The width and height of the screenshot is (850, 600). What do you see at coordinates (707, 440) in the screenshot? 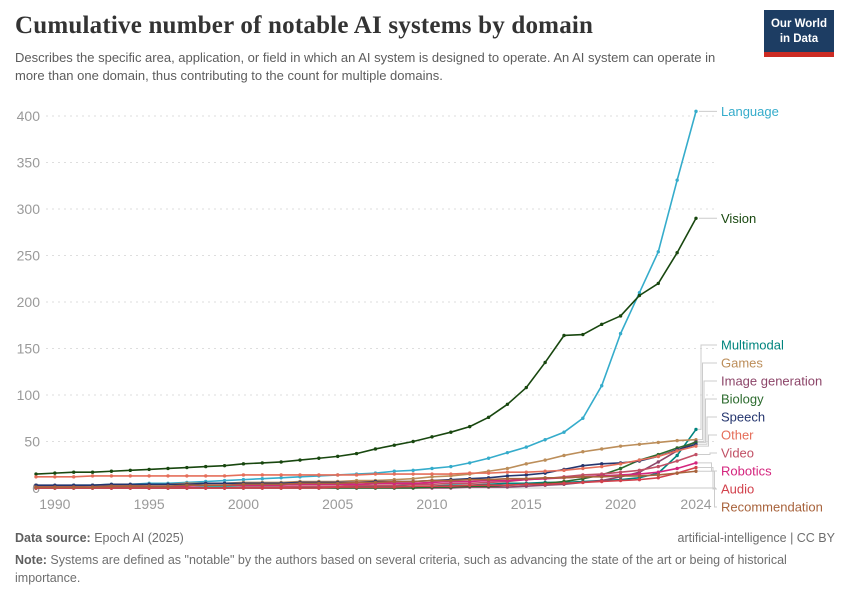
I see `legend-connector-other` at bounding box center [707, 440].